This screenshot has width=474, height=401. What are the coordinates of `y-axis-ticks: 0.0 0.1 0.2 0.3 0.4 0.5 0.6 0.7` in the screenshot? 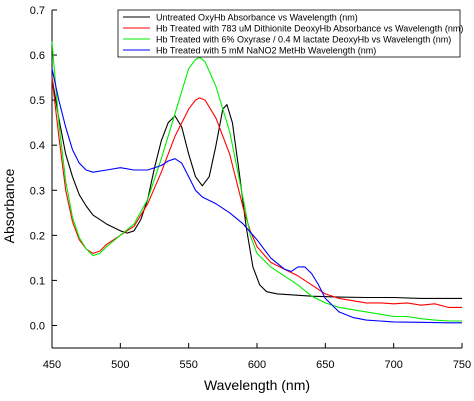 It's located at (43, 168).